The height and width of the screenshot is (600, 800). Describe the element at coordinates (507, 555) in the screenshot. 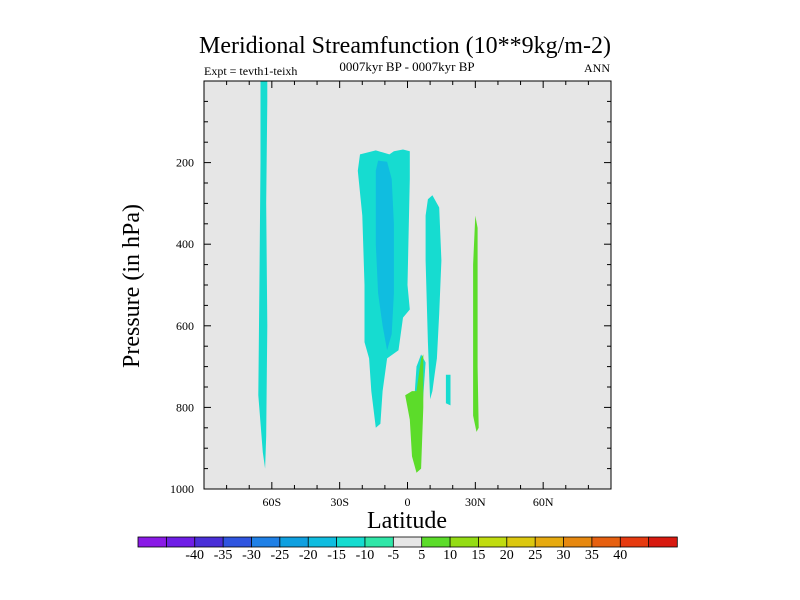

I see `colorbar-label: 20` at that location.